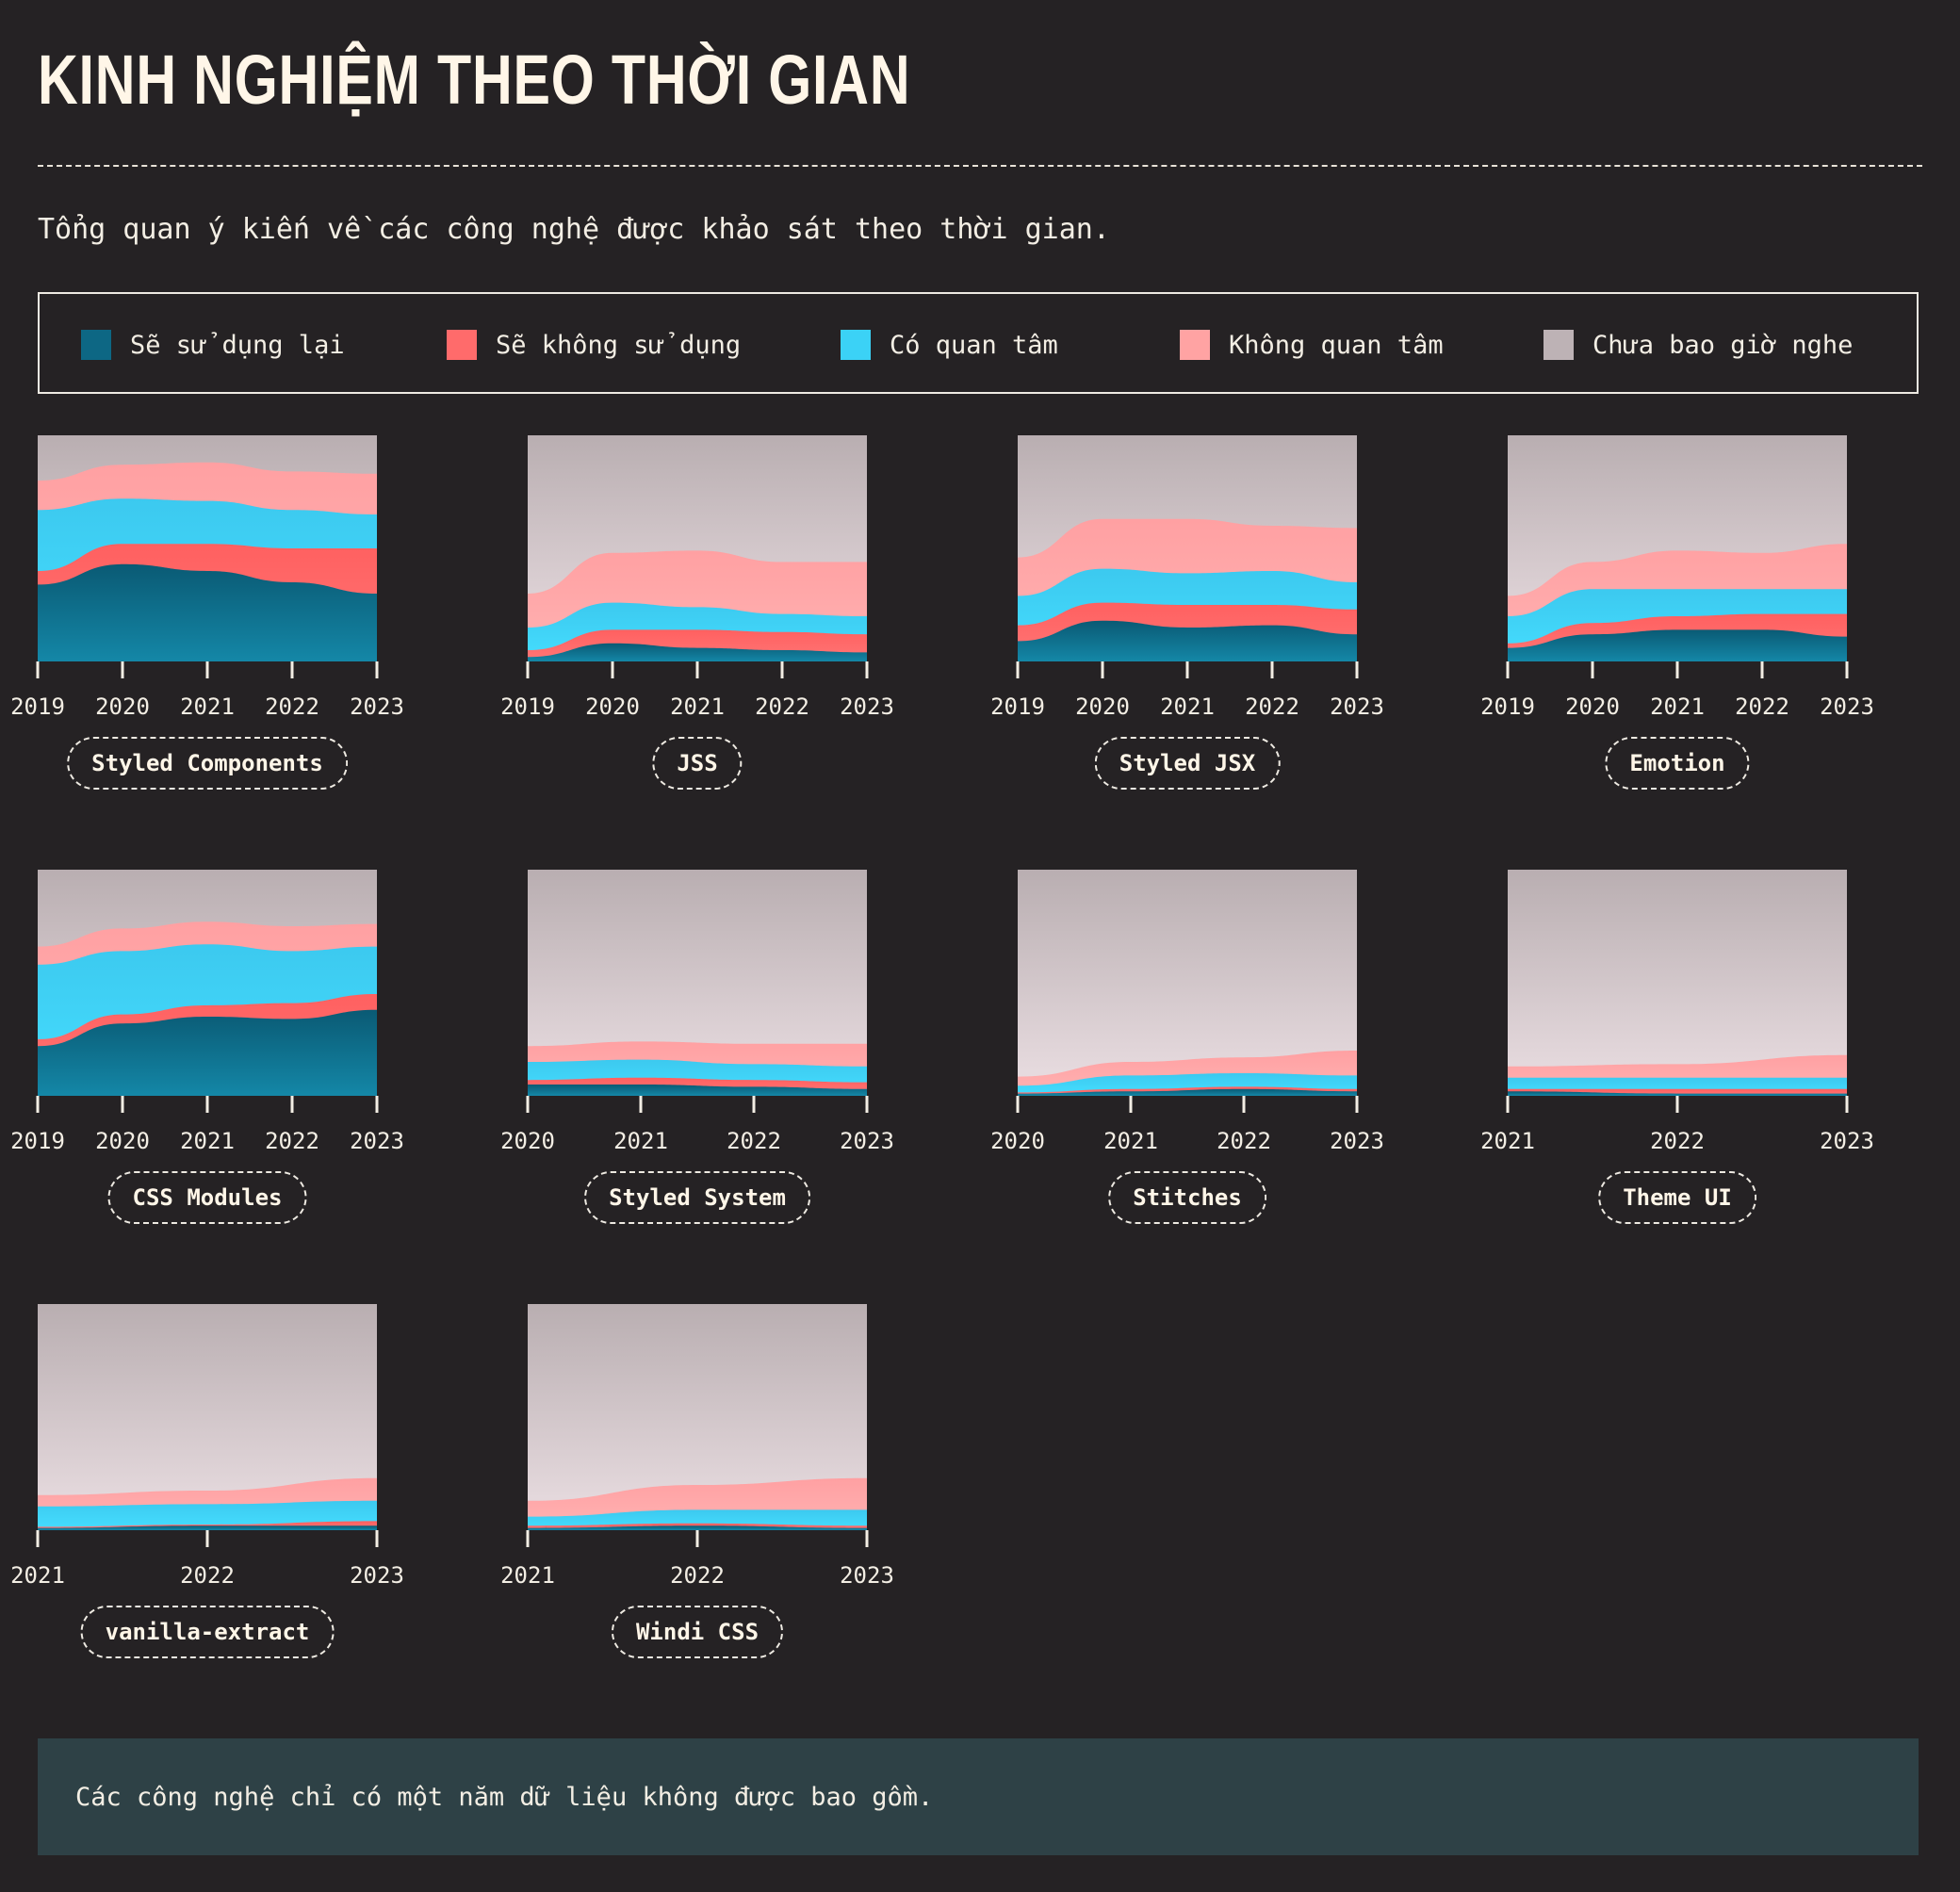 The height and width of the screenshot is (1892, 1960). What do you see at coordinates (1187, 577) in the screenshot?
I see `chart-3: 2019 2020 2021 2022 2023` at bounding box center [1187, 577].